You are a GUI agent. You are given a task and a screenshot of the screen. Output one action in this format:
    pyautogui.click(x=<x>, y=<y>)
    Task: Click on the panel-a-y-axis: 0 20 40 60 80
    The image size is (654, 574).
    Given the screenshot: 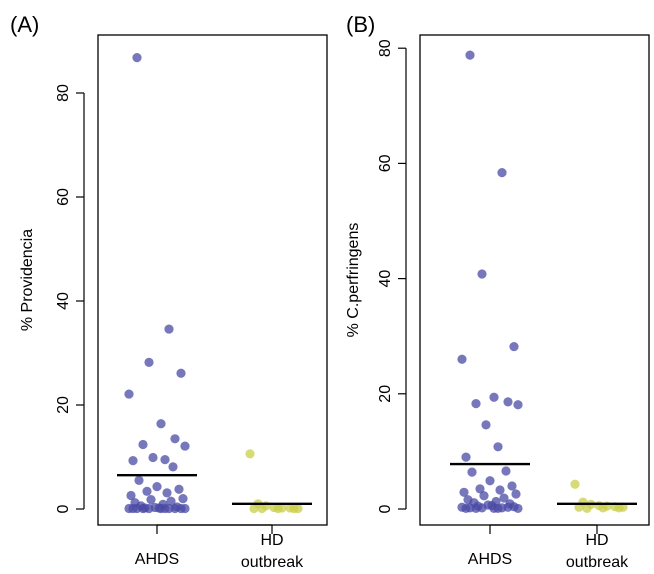 What is the action you would take?
    pyautogui.click(x=70, y=298)
    